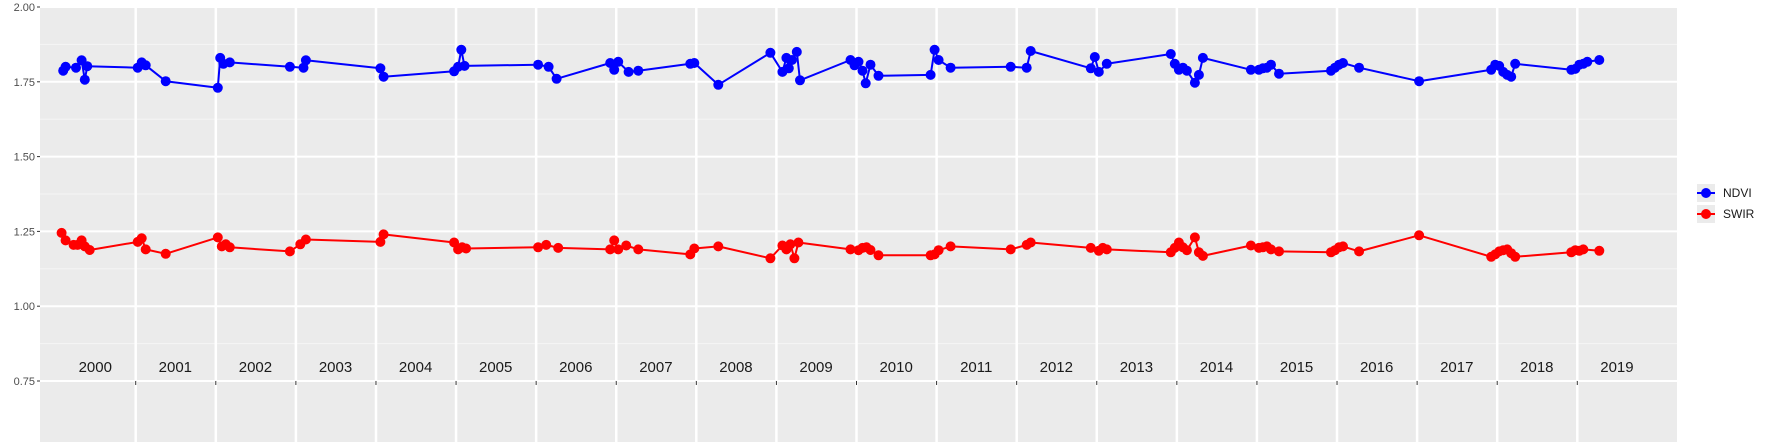 The width and height of the screenshot is (1773, 442). What do you see at coordinates (1706, 214) in the screenshot?
I see `legend-key-point-swir` at bounding box center [1706, 214].